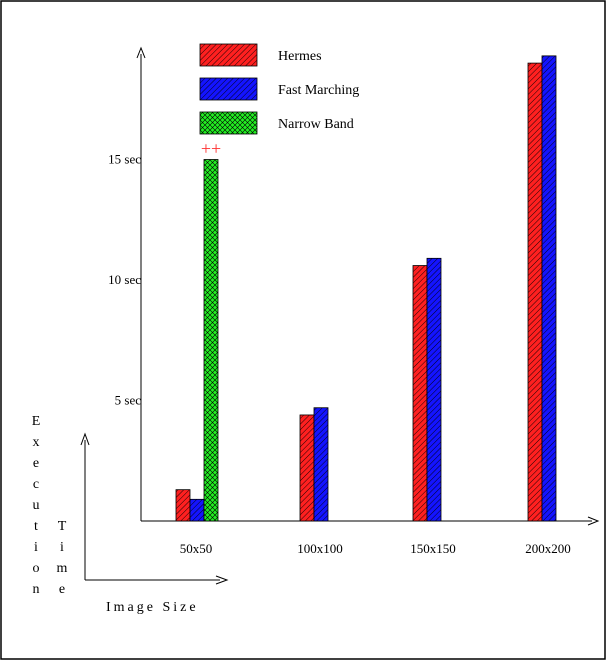  Describe the element at coordinates (316, 124) in the screenshot. I see `legend-label: Narrow Band` at that location.